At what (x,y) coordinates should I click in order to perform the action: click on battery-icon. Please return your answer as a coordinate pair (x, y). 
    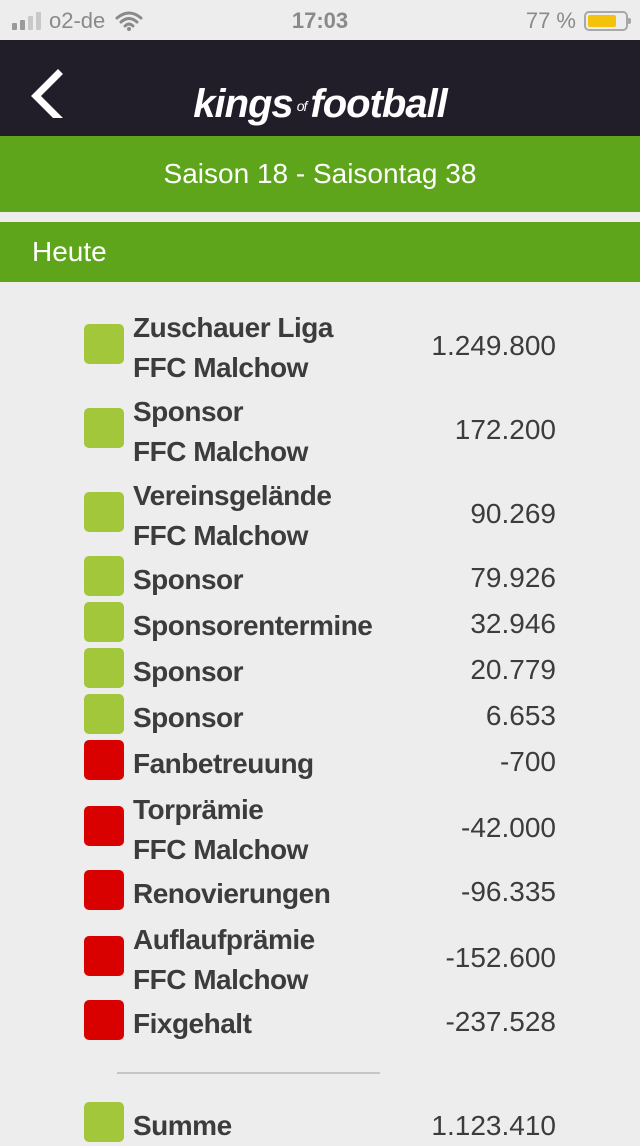
    Looking at the image, I should click on (607, 21).